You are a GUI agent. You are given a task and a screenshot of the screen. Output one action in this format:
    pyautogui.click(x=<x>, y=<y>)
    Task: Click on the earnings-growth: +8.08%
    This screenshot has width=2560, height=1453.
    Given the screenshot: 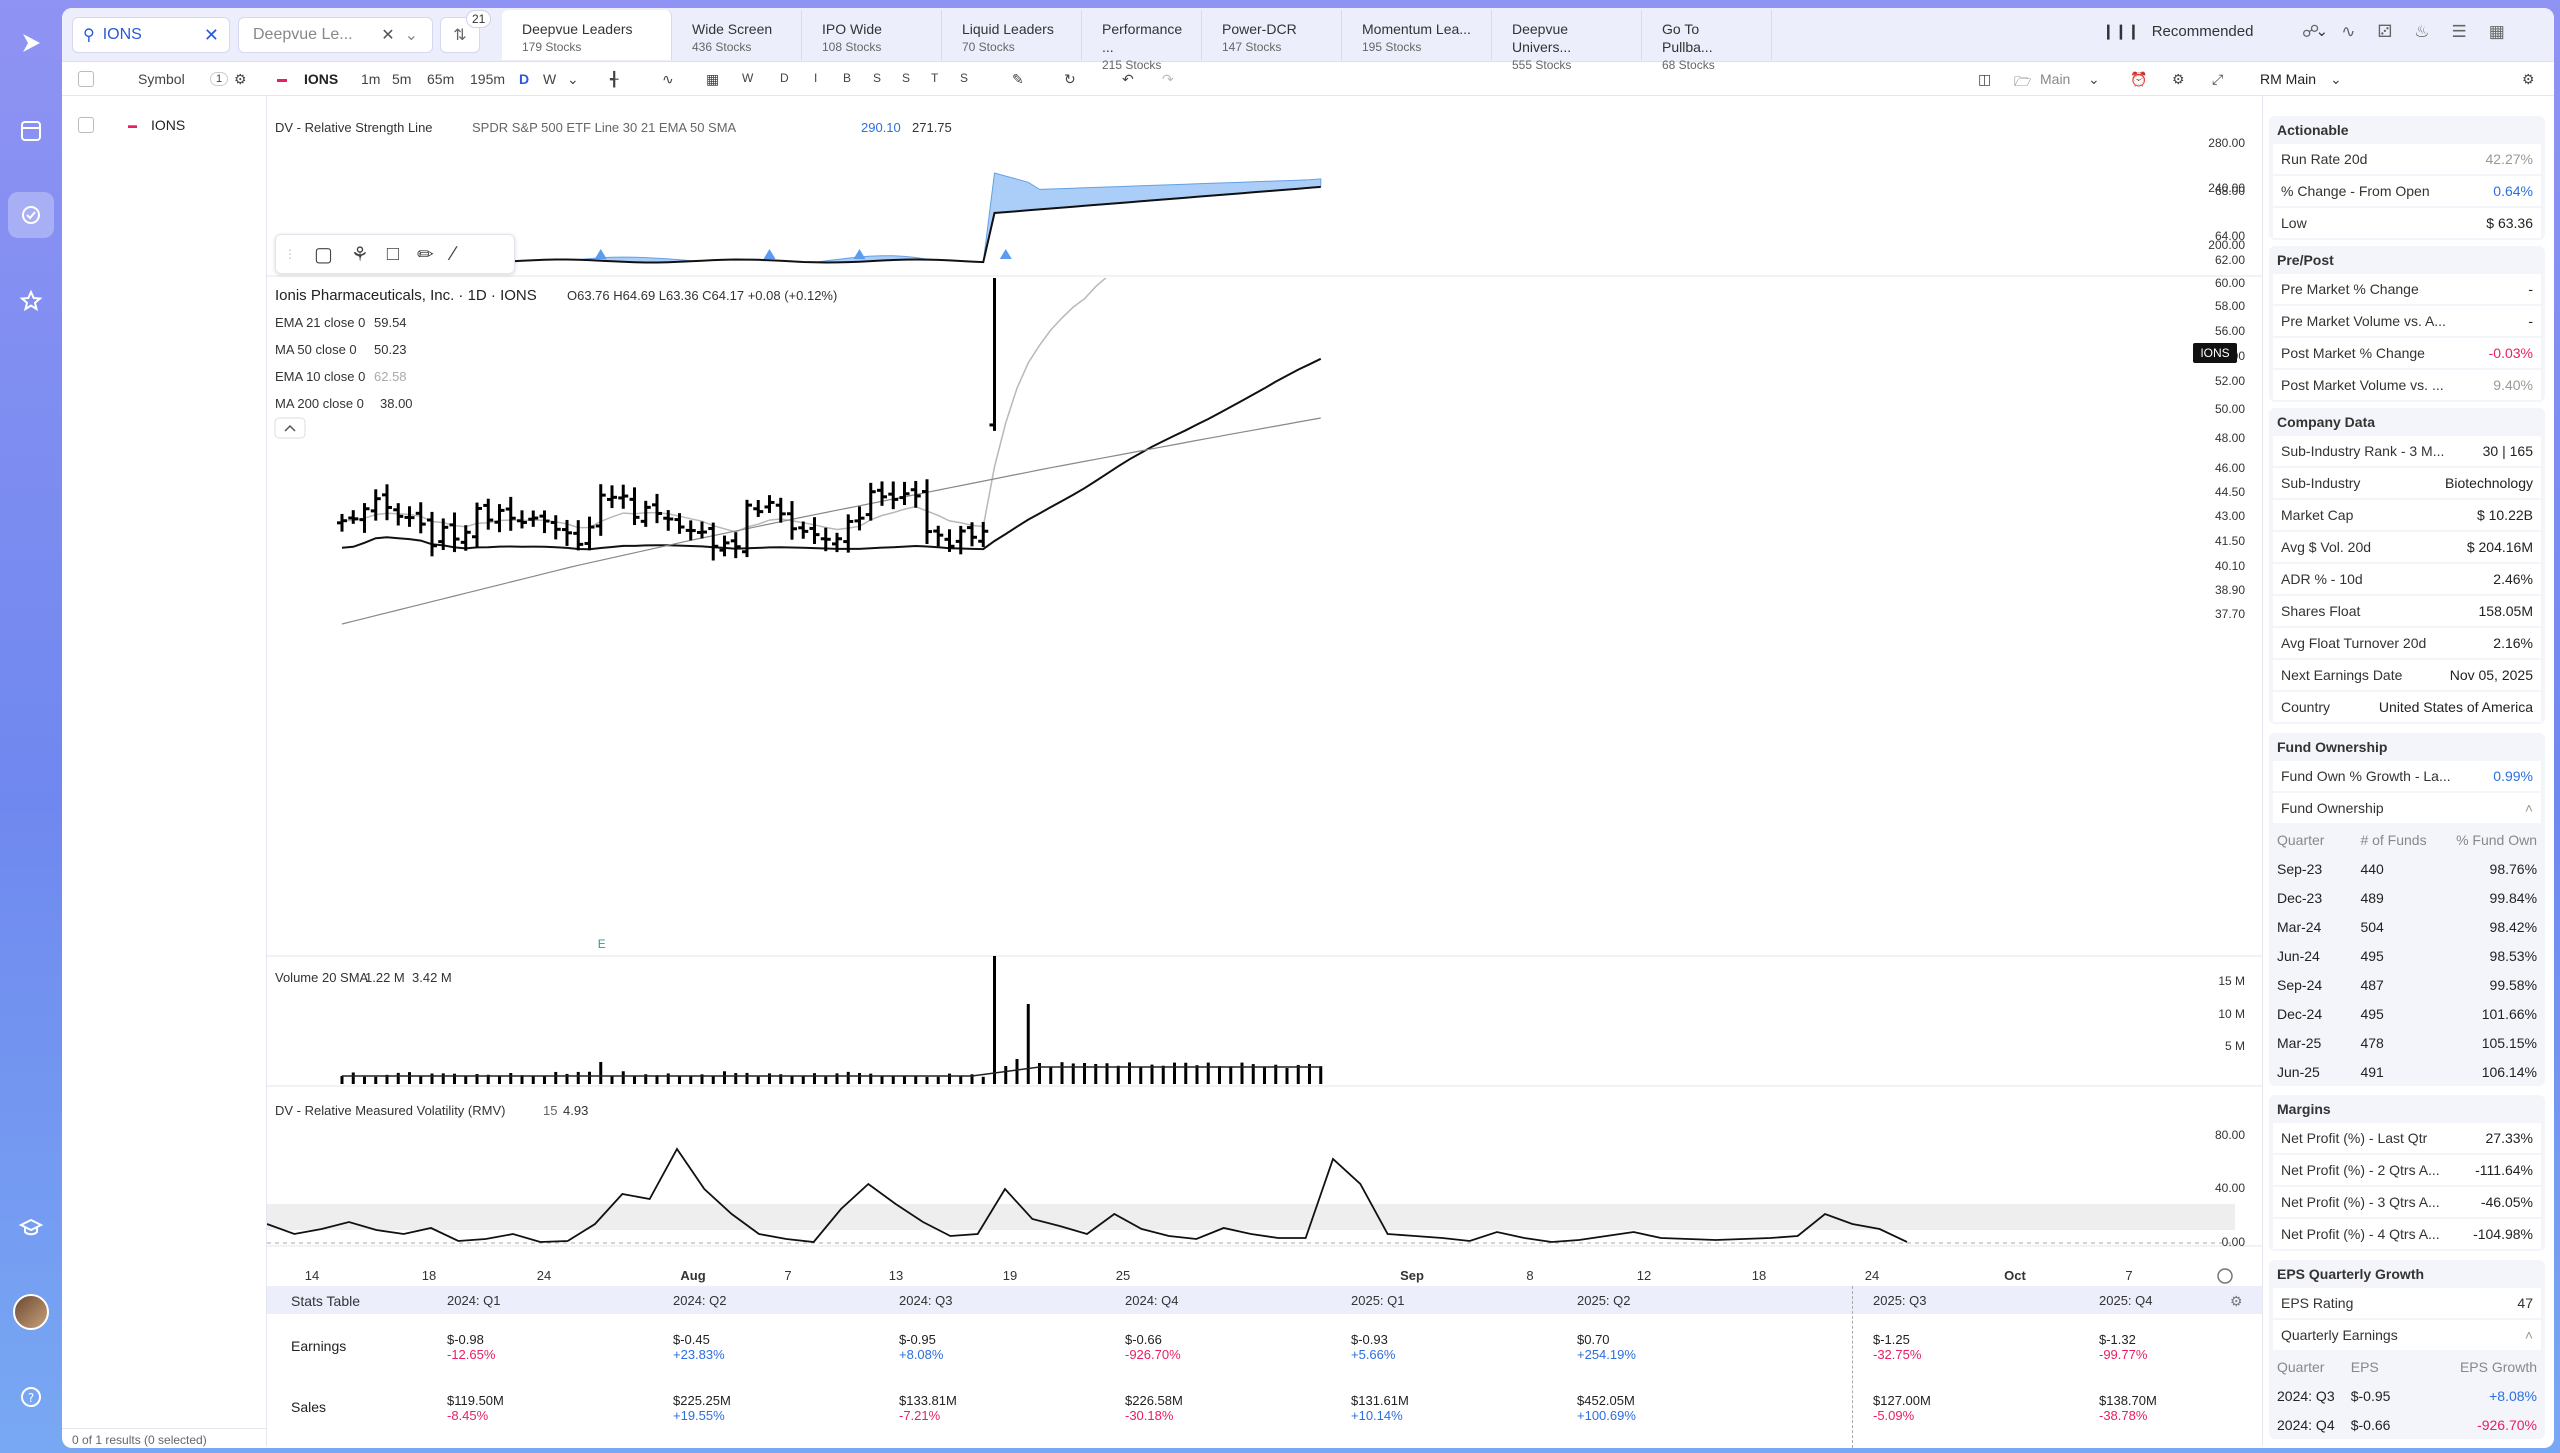 What is the action you would take?
    pyautogui.click(x=921, y=1354)
    